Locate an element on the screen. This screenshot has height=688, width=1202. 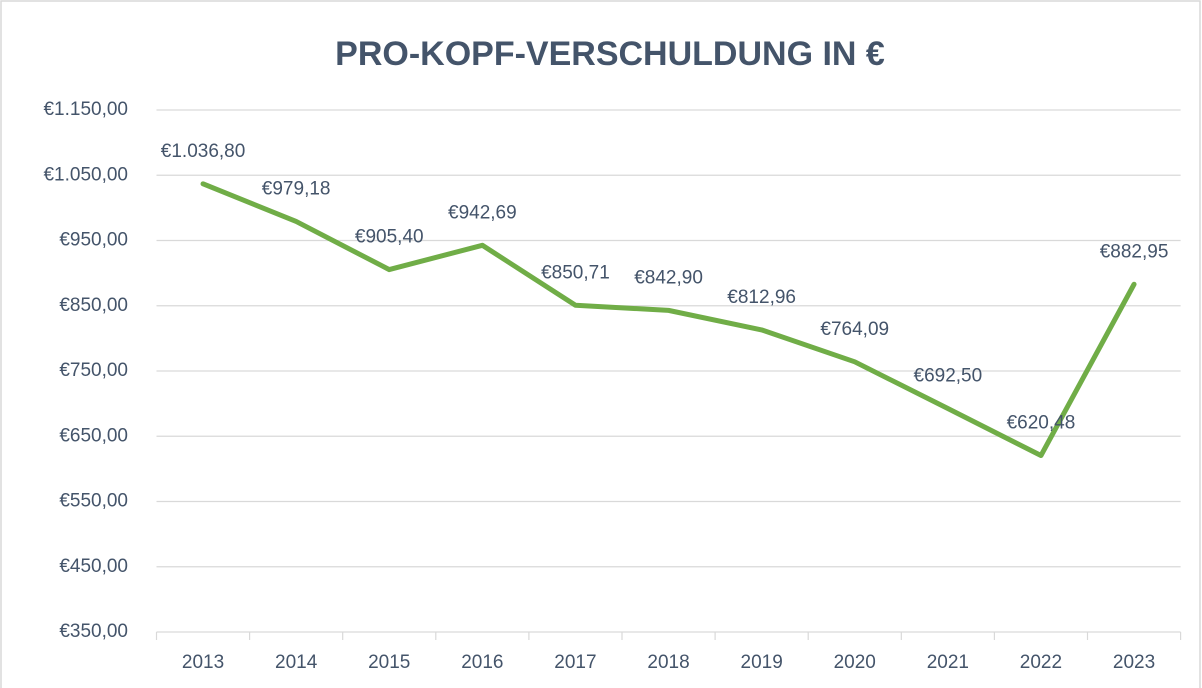
y-tick-label: €550,00 is located at coordinates (93, 501).